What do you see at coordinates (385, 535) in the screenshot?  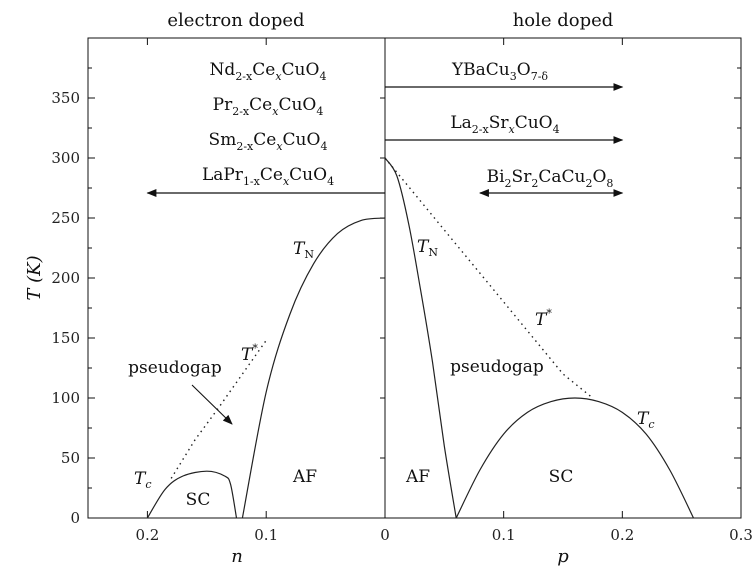 I see `x-tick-label-left: 0` at bounding box center [385, 535].